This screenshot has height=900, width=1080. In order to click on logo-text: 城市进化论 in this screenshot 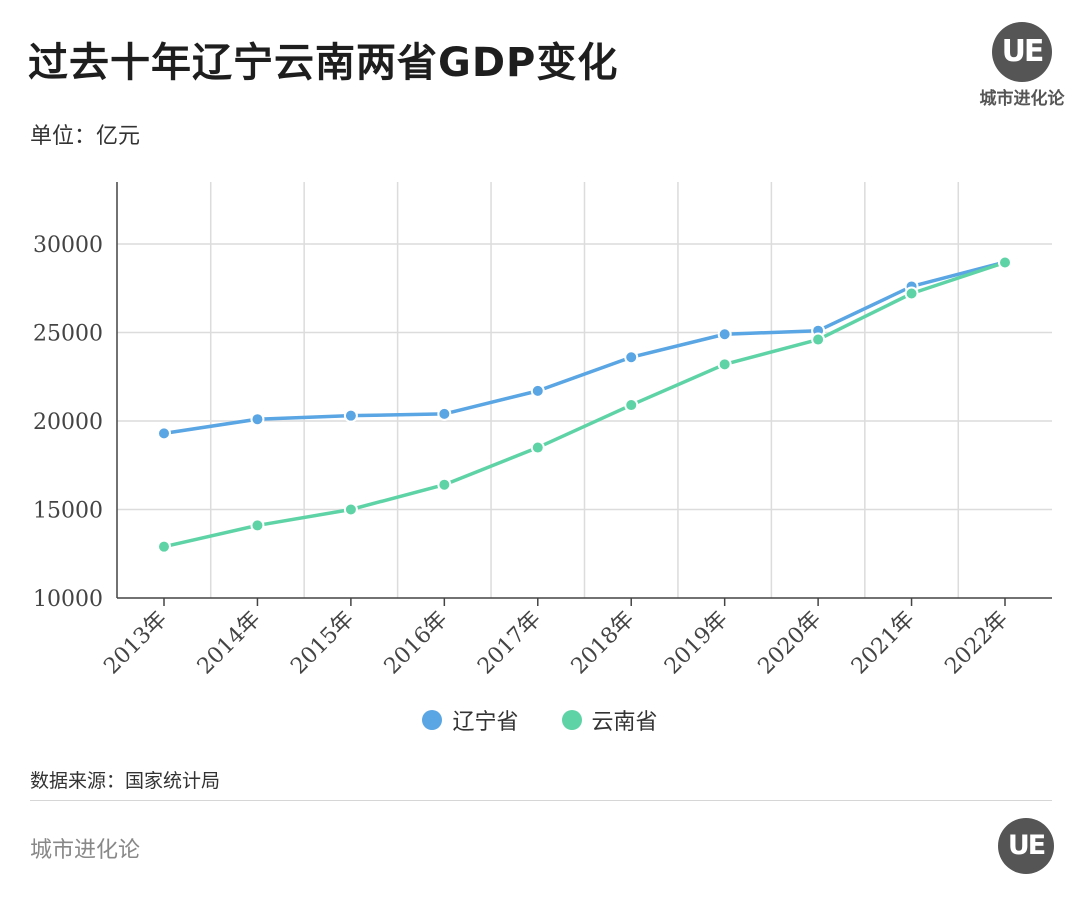, I will do `click(1022, 99)`.